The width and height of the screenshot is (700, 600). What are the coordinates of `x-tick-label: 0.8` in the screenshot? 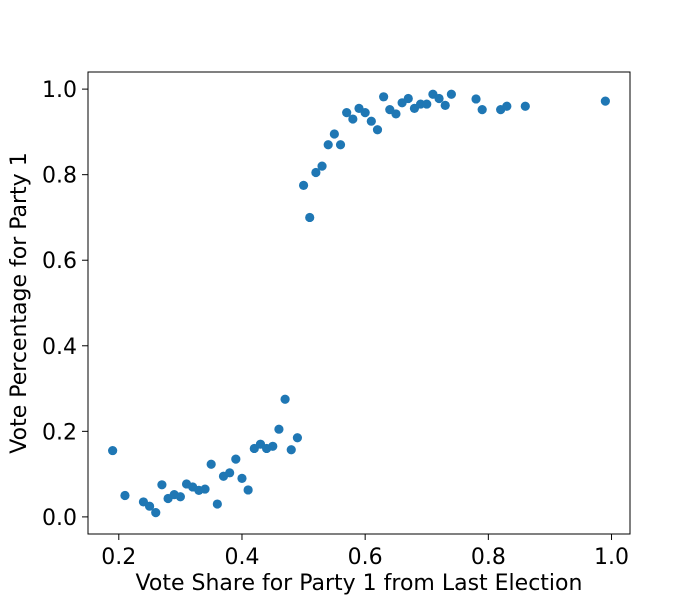 It's located at (488, 557).